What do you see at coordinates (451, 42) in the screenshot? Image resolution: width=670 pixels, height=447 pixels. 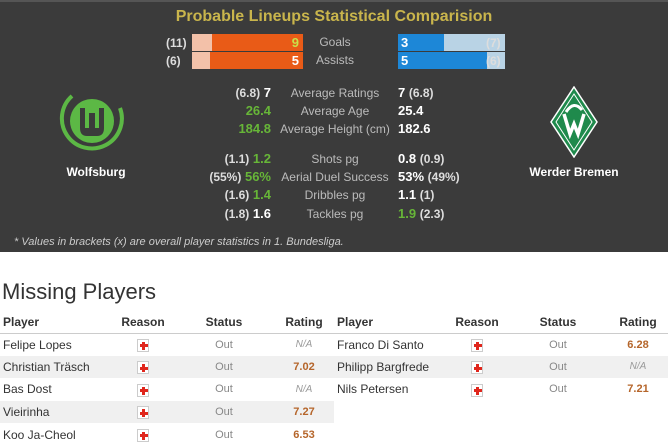 I see `away-bar-0: 3` at bounding box center [451, 42].